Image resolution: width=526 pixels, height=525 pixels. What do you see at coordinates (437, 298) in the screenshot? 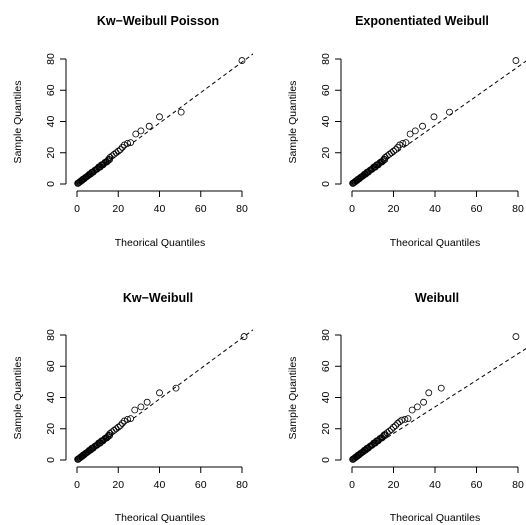
I see `panel-title: Weibull` at bounding box center [437, 298].